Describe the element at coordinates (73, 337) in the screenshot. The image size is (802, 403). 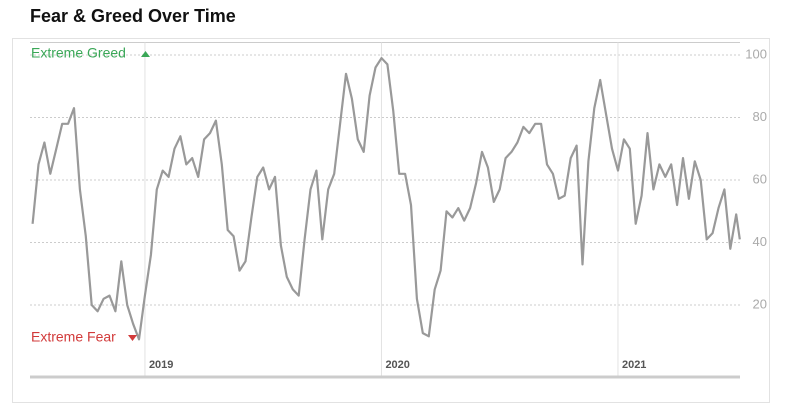
I see `fear-label: Extreme Fear` at that location.